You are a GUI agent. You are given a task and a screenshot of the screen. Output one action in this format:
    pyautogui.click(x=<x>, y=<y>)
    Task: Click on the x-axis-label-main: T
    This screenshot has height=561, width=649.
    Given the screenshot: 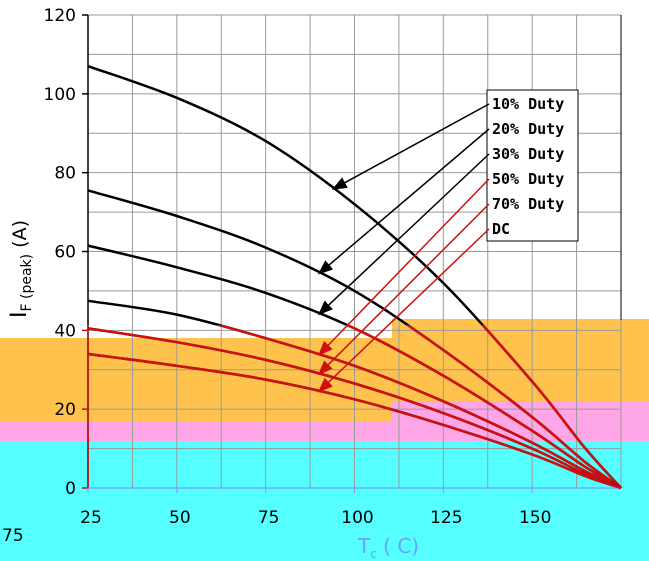 What is the action you would take?
    pyautogui.click(x=364, y=546)
    